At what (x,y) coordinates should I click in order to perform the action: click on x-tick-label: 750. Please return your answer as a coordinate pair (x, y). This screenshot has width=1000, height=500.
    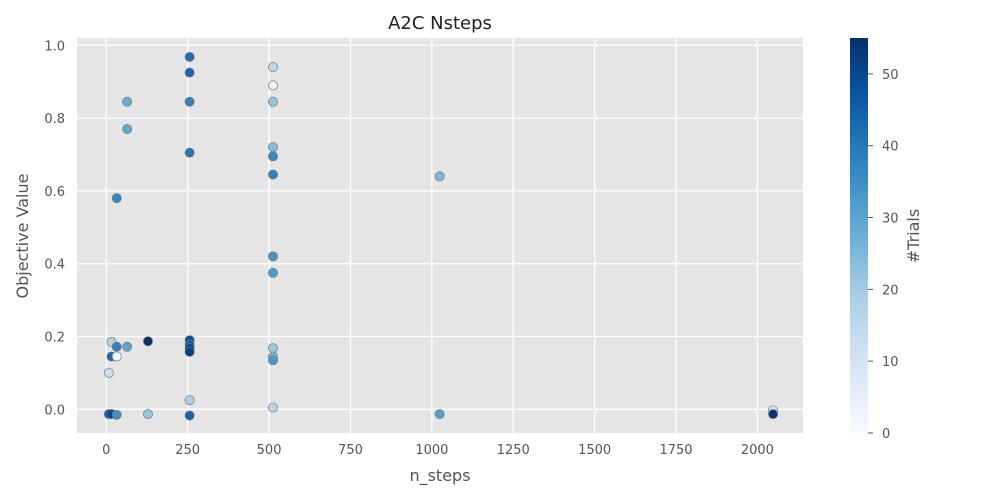
    Looking at the image, I should click on (350, 450).